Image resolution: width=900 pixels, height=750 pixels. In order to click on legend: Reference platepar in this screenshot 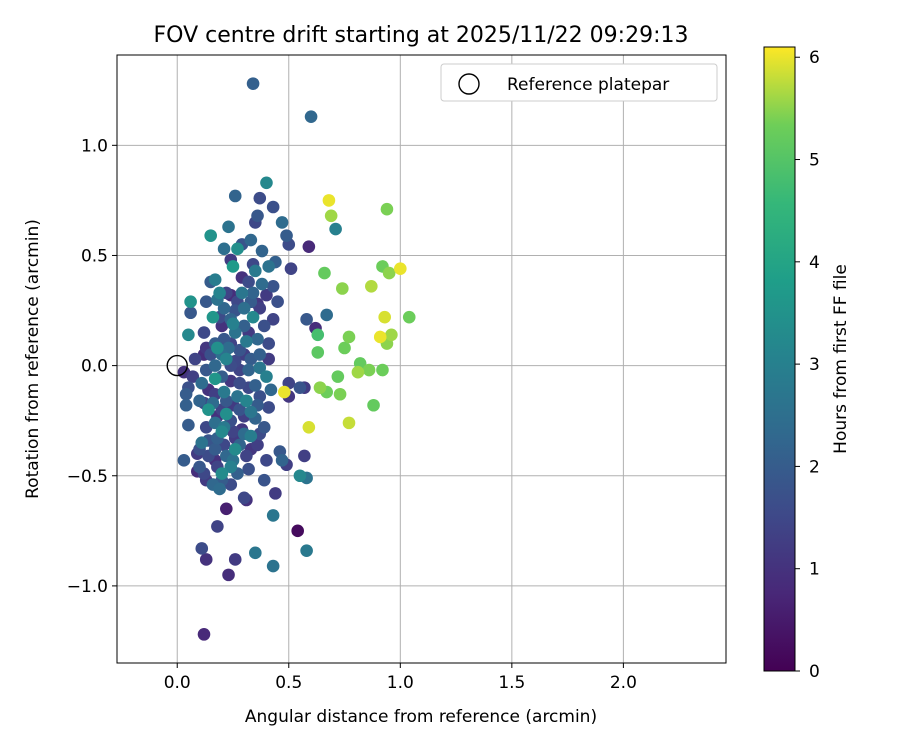, I will do `click(579, 82)`.